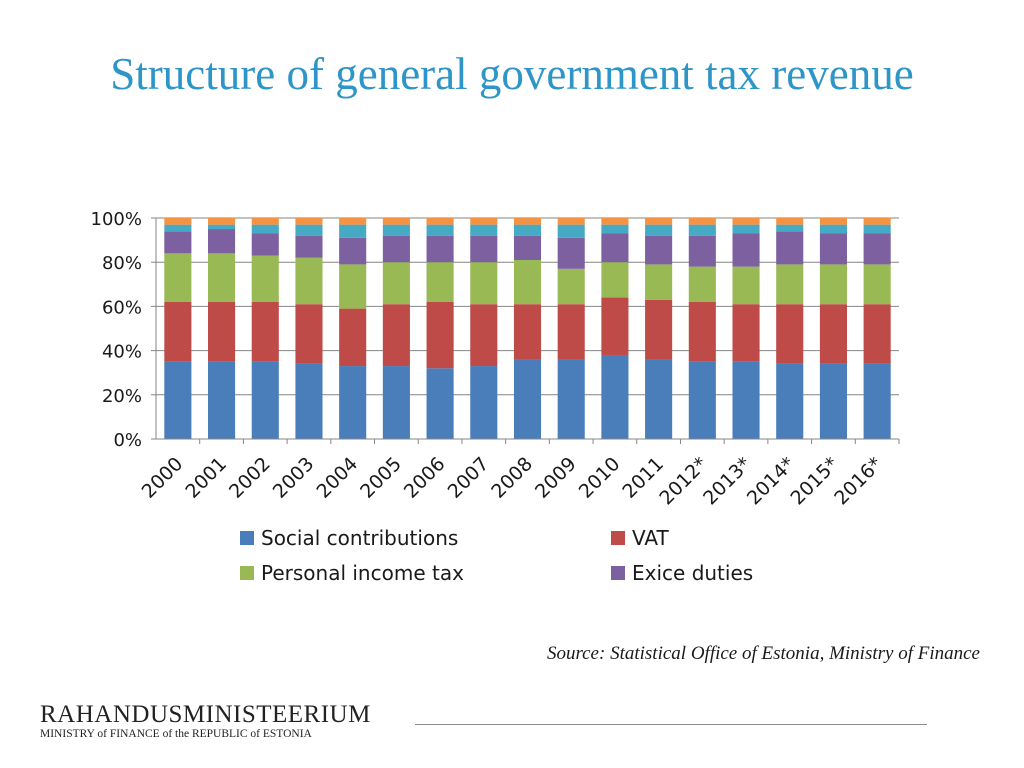  I want to click on x-tick-label: 2002, so click(250, 478).